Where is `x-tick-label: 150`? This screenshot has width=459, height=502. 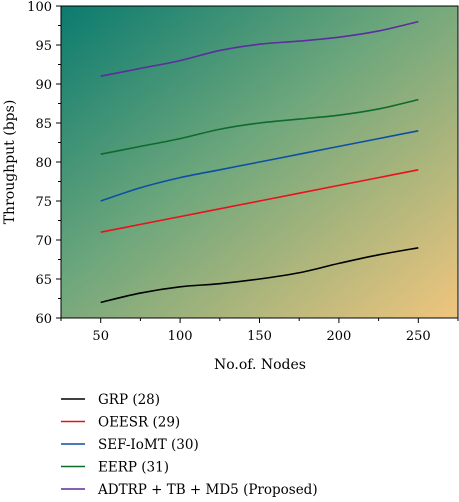
x-tick-label: 150 is located at coordinates (259, 336).